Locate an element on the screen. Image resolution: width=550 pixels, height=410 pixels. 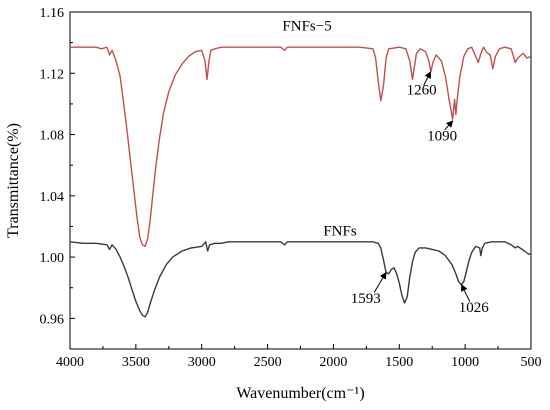
x-tick-label: 3500 is located at coordinates (136, 362).